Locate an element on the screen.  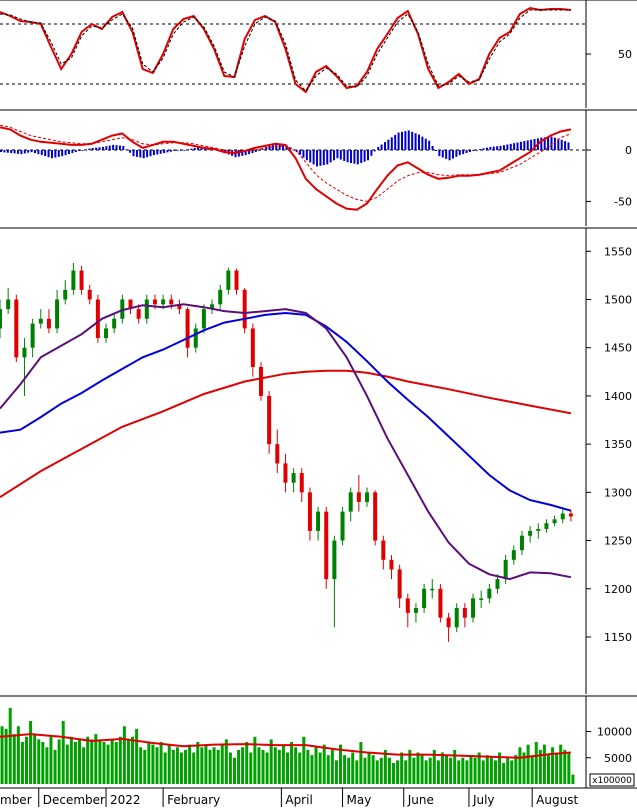
y-tick-label: 0 is located at coordinates (628, 150).